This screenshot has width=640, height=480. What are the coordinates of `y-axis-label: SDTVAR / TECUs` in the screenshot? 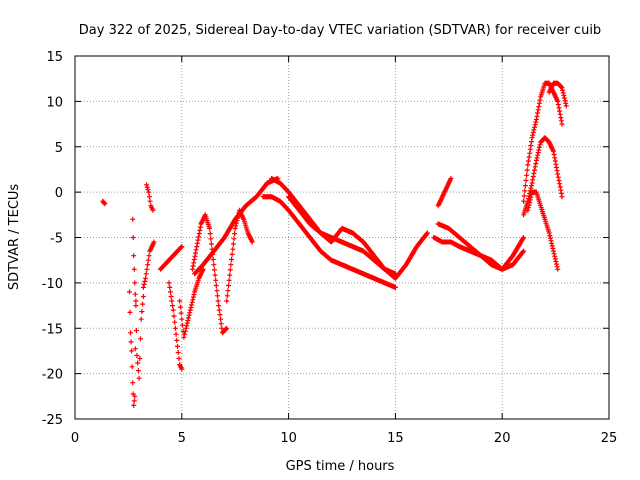 It's located at (14, 237).